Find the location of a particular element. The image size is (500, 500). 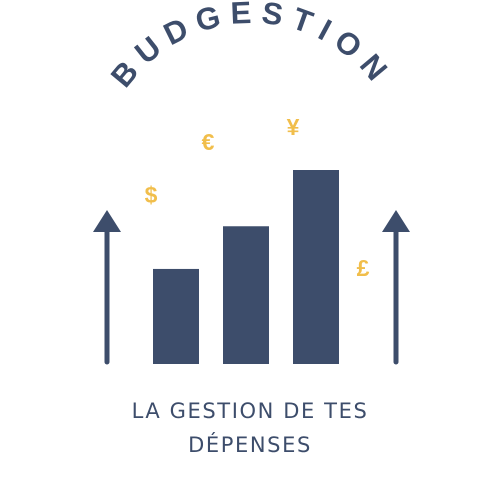

tagline: LA GESTION DE TES DÉPENSES is located at coordinates (250, 428).